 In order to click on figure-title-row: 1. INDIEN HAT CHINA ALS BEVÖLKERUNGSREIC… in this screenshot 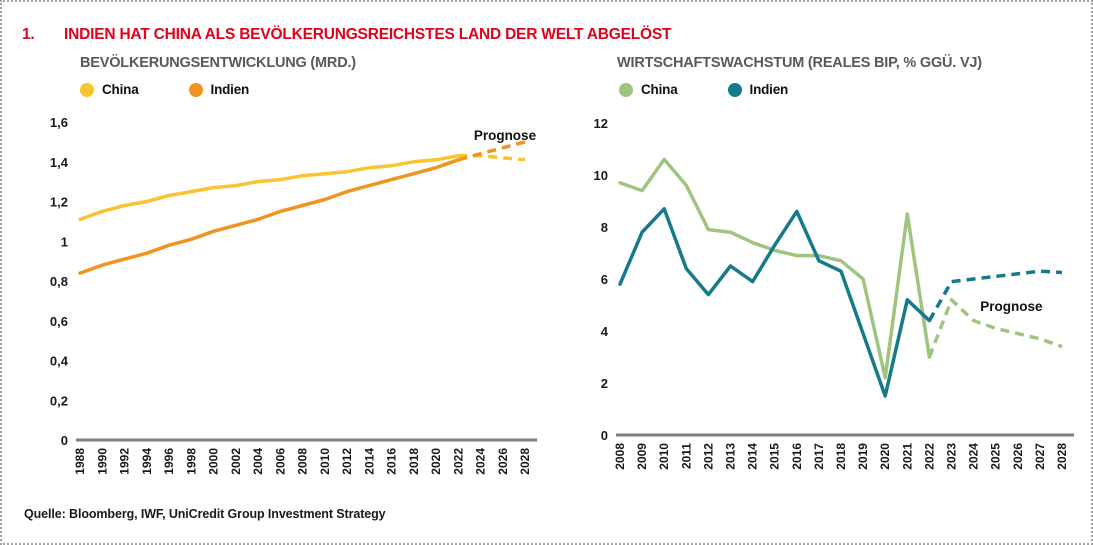, I will do `click(547, 35)`.